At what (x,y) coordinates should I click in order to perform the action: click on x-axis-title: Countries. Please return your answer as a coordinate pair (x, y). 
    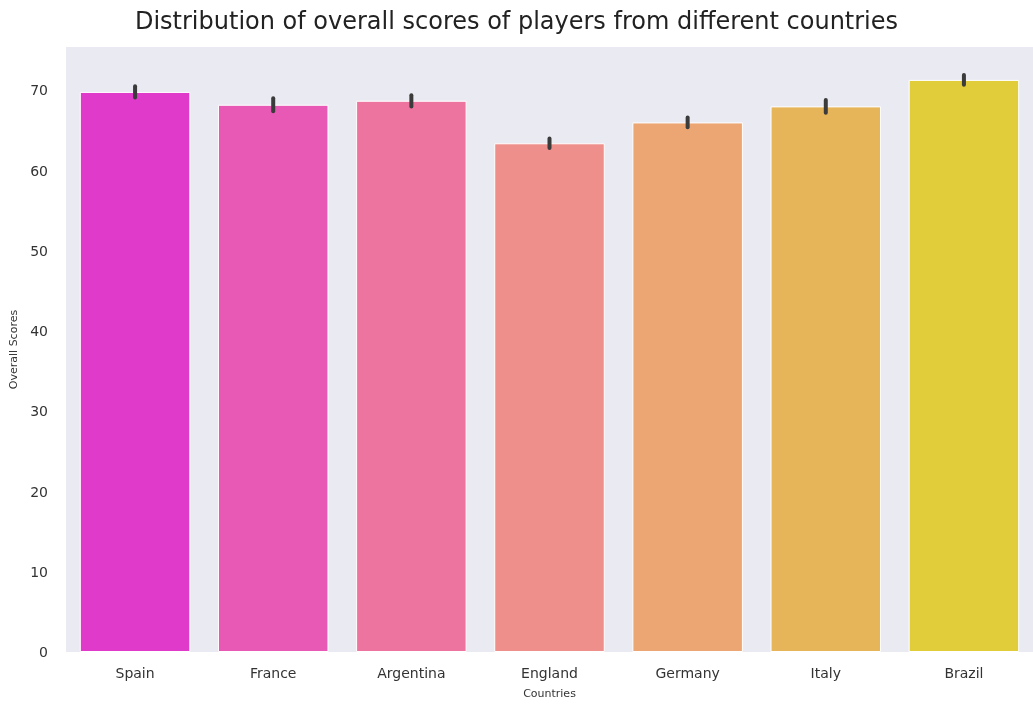
    Looking at the image, I should click on (550, 693).